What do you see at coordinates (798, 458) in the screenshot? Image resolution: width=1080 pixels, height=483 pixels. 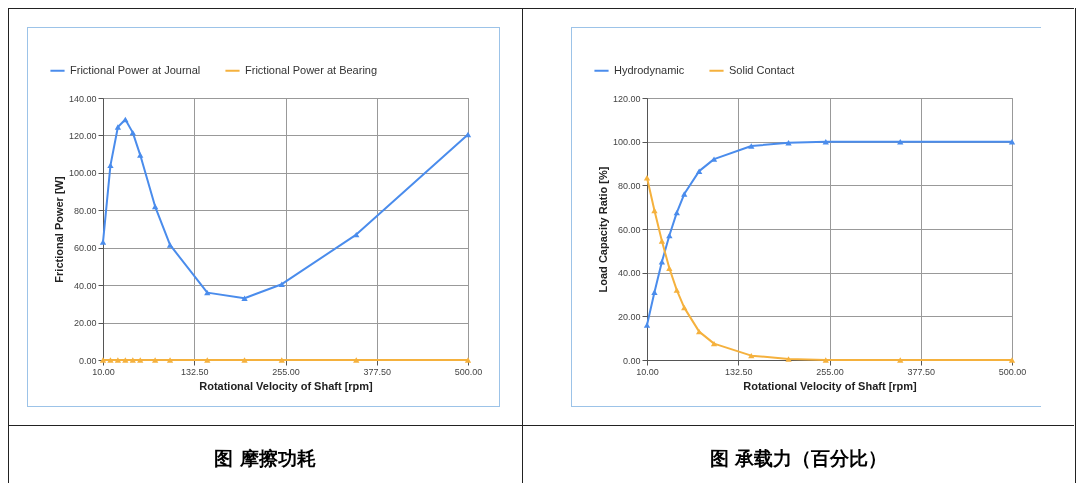 I see `text: 图 承载力（百分比）` at bounding box center [798, 458].